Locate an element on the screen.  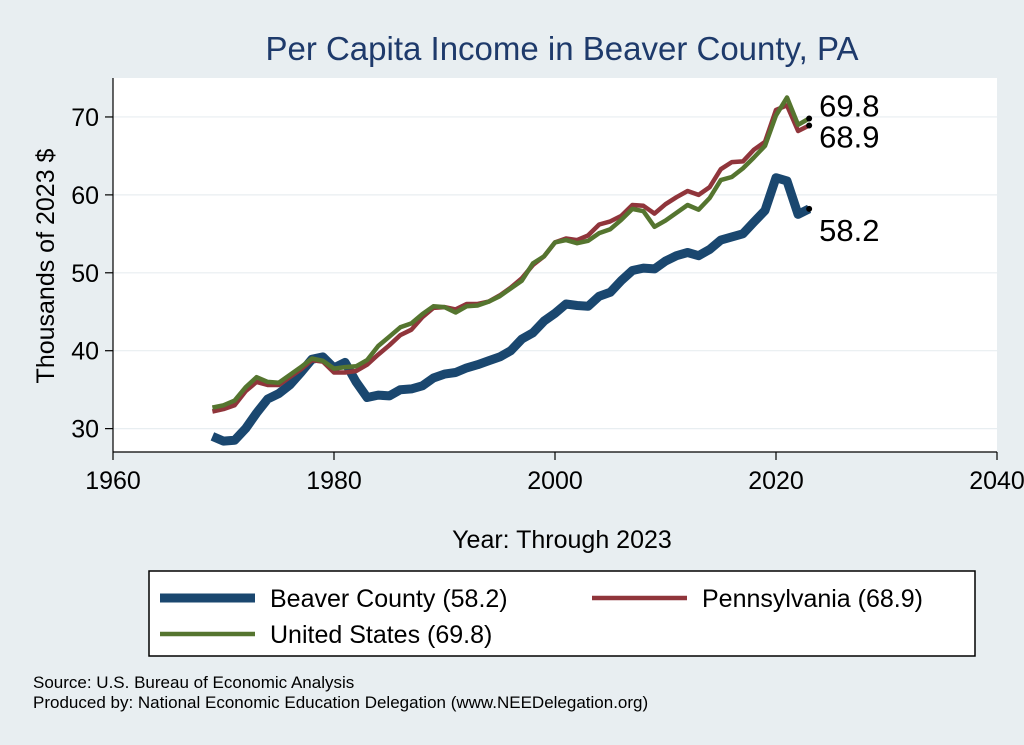
y-tick-label: 60 is located at coordinates (85, 196).